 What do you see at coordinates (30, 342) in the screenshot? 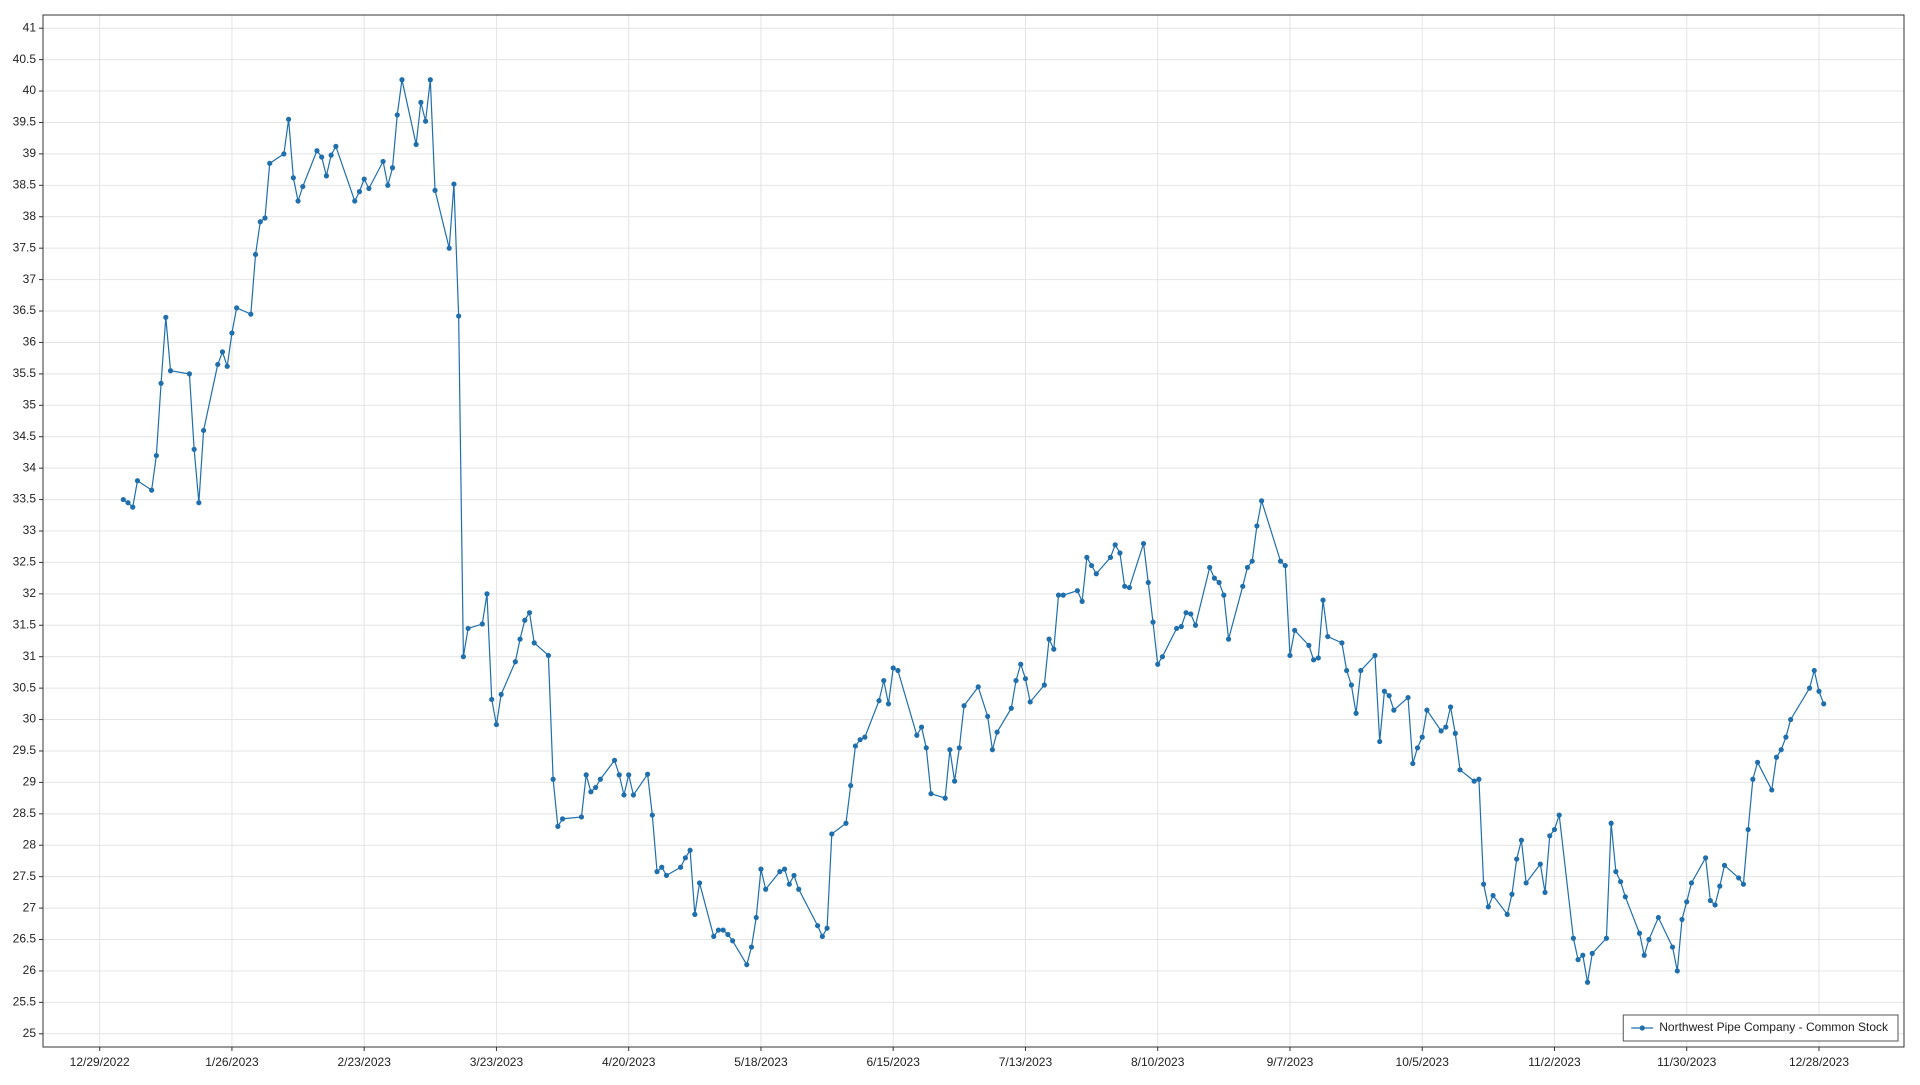
I see `y-tick-label: 36` at bounding box center [30, 342].